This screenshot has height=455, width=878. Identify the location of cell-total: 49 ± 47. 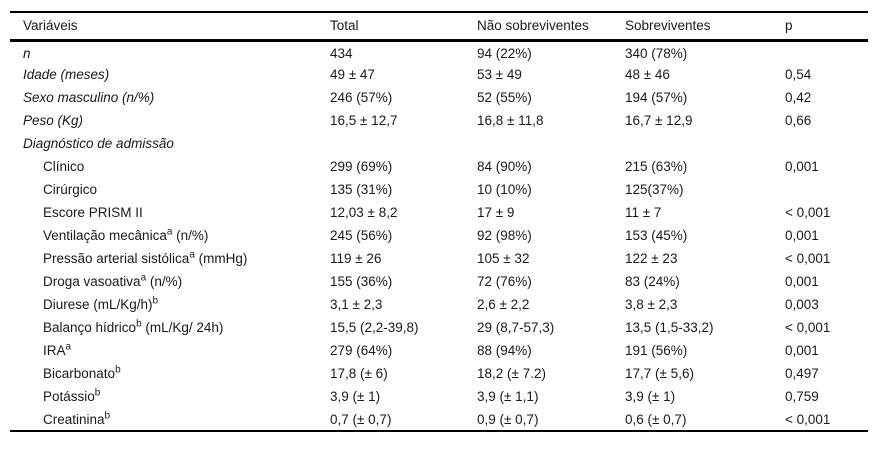
(352, 74).